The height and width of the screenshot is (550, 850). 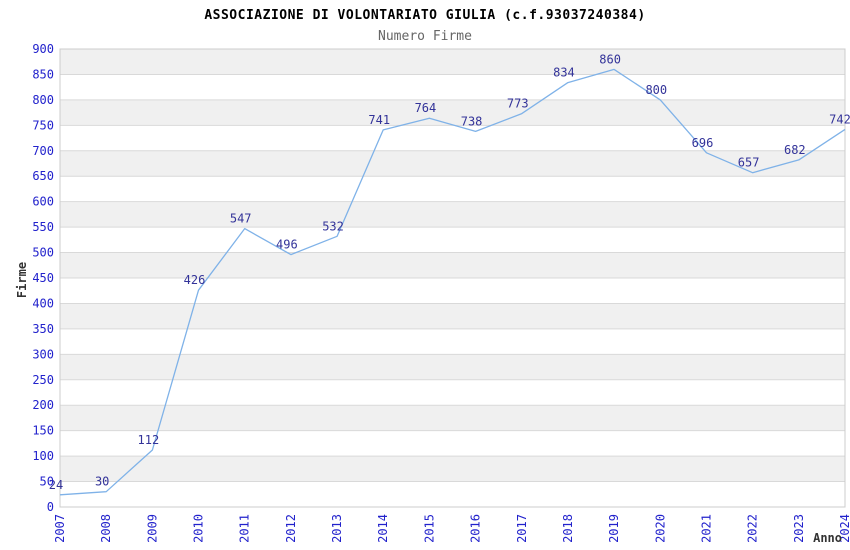 What do you see at coordinates (43, 100) in the screenshot?
I see `y-tick-label: 800` at bounding box center [43, 100].